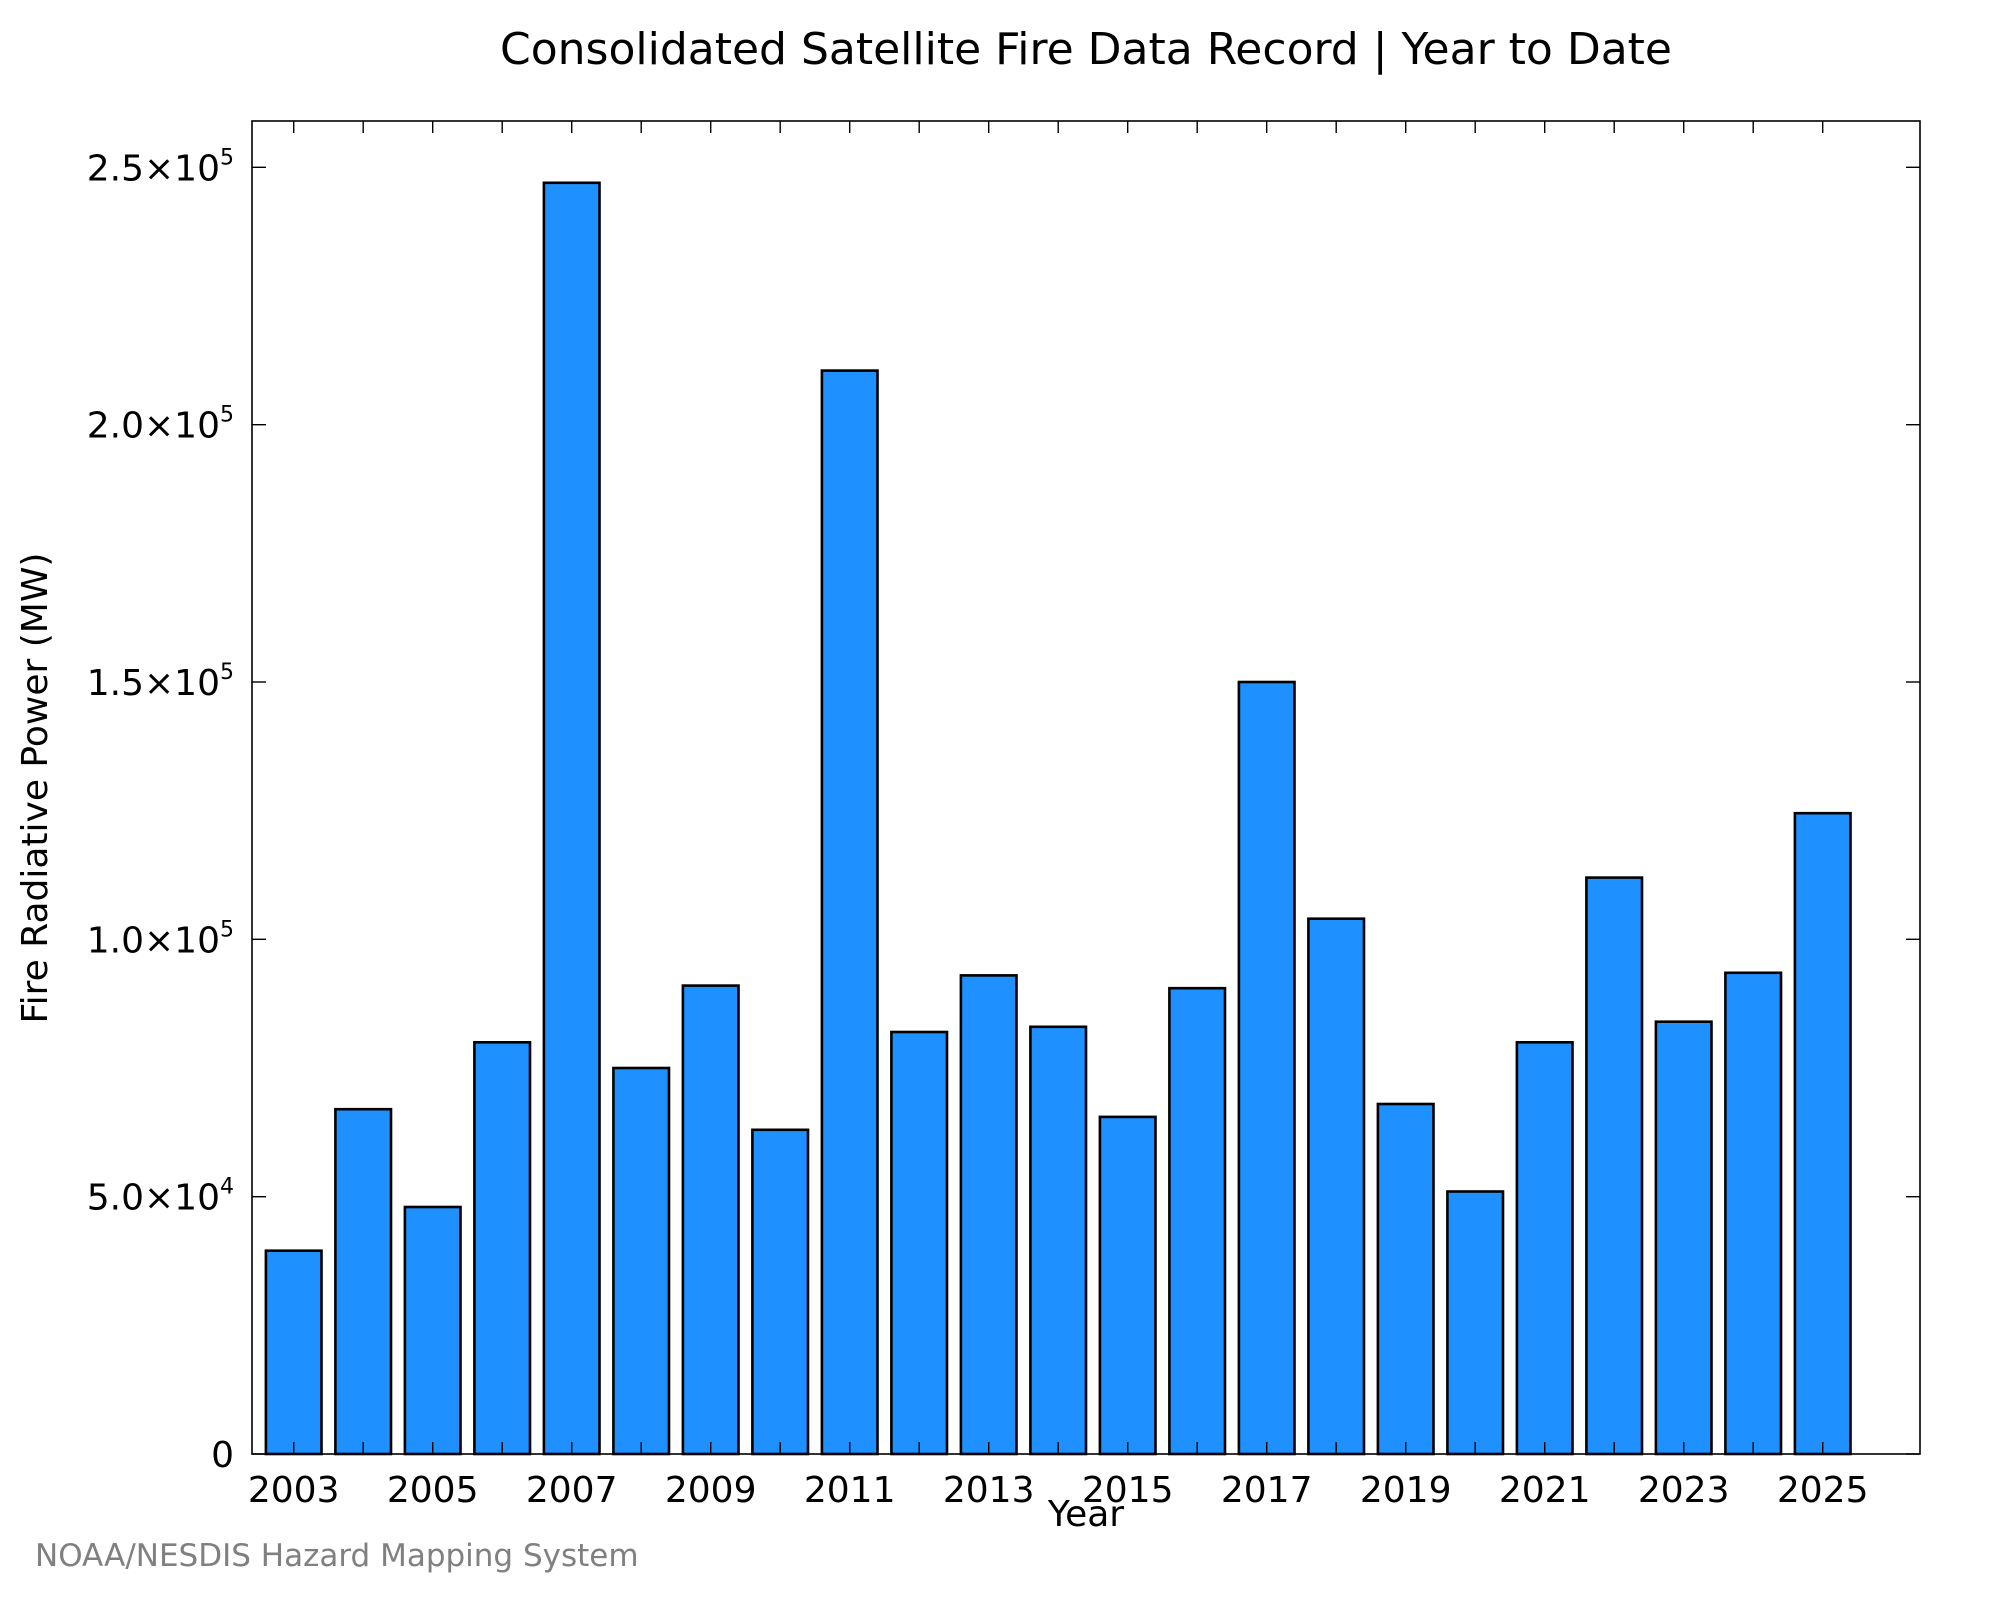 Image resolution: width=2000 pixels, height=1600 pixels. What do you see at coordinates (432, 1330) in the screenshot?
I see `bar-2005` at bounding box center [432, 1330].